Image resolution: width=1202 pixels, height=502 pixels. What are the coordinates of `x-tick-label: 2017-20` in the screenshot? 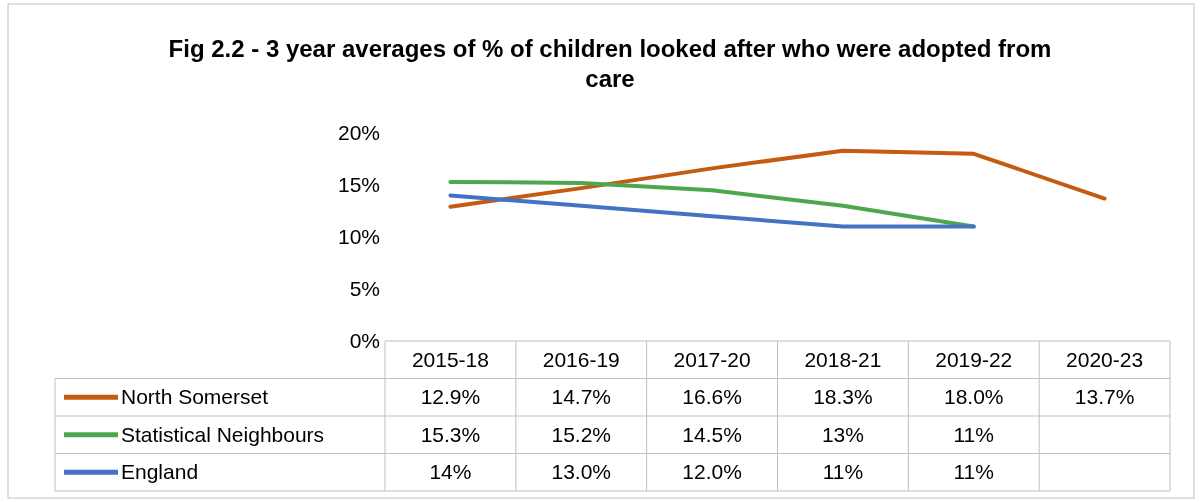 It's located at (712, 359).